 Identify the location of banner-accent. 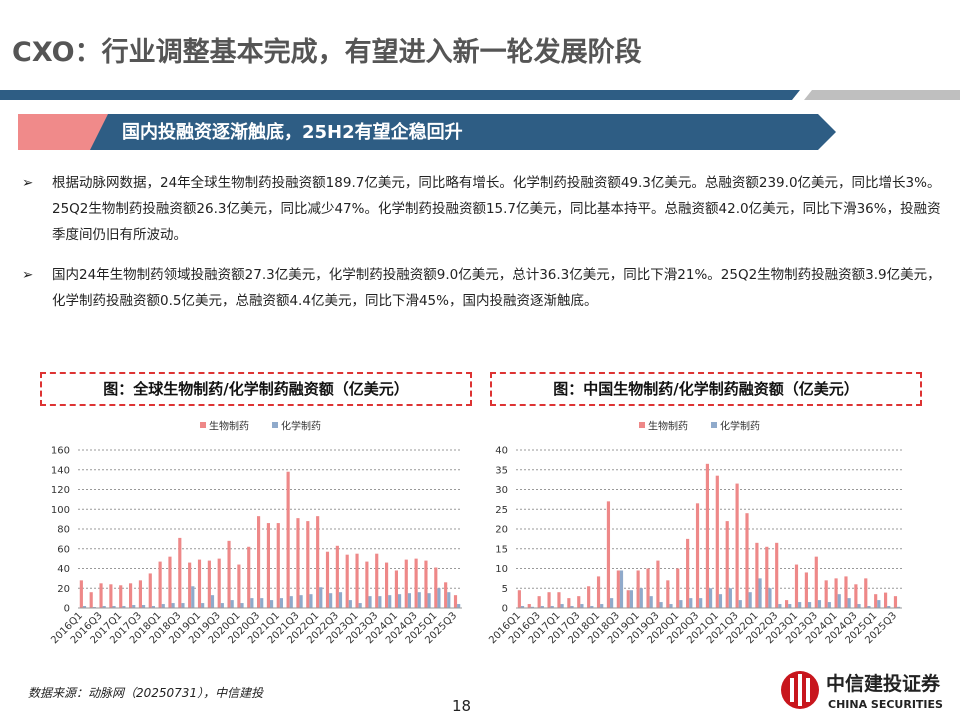
(64, 132).